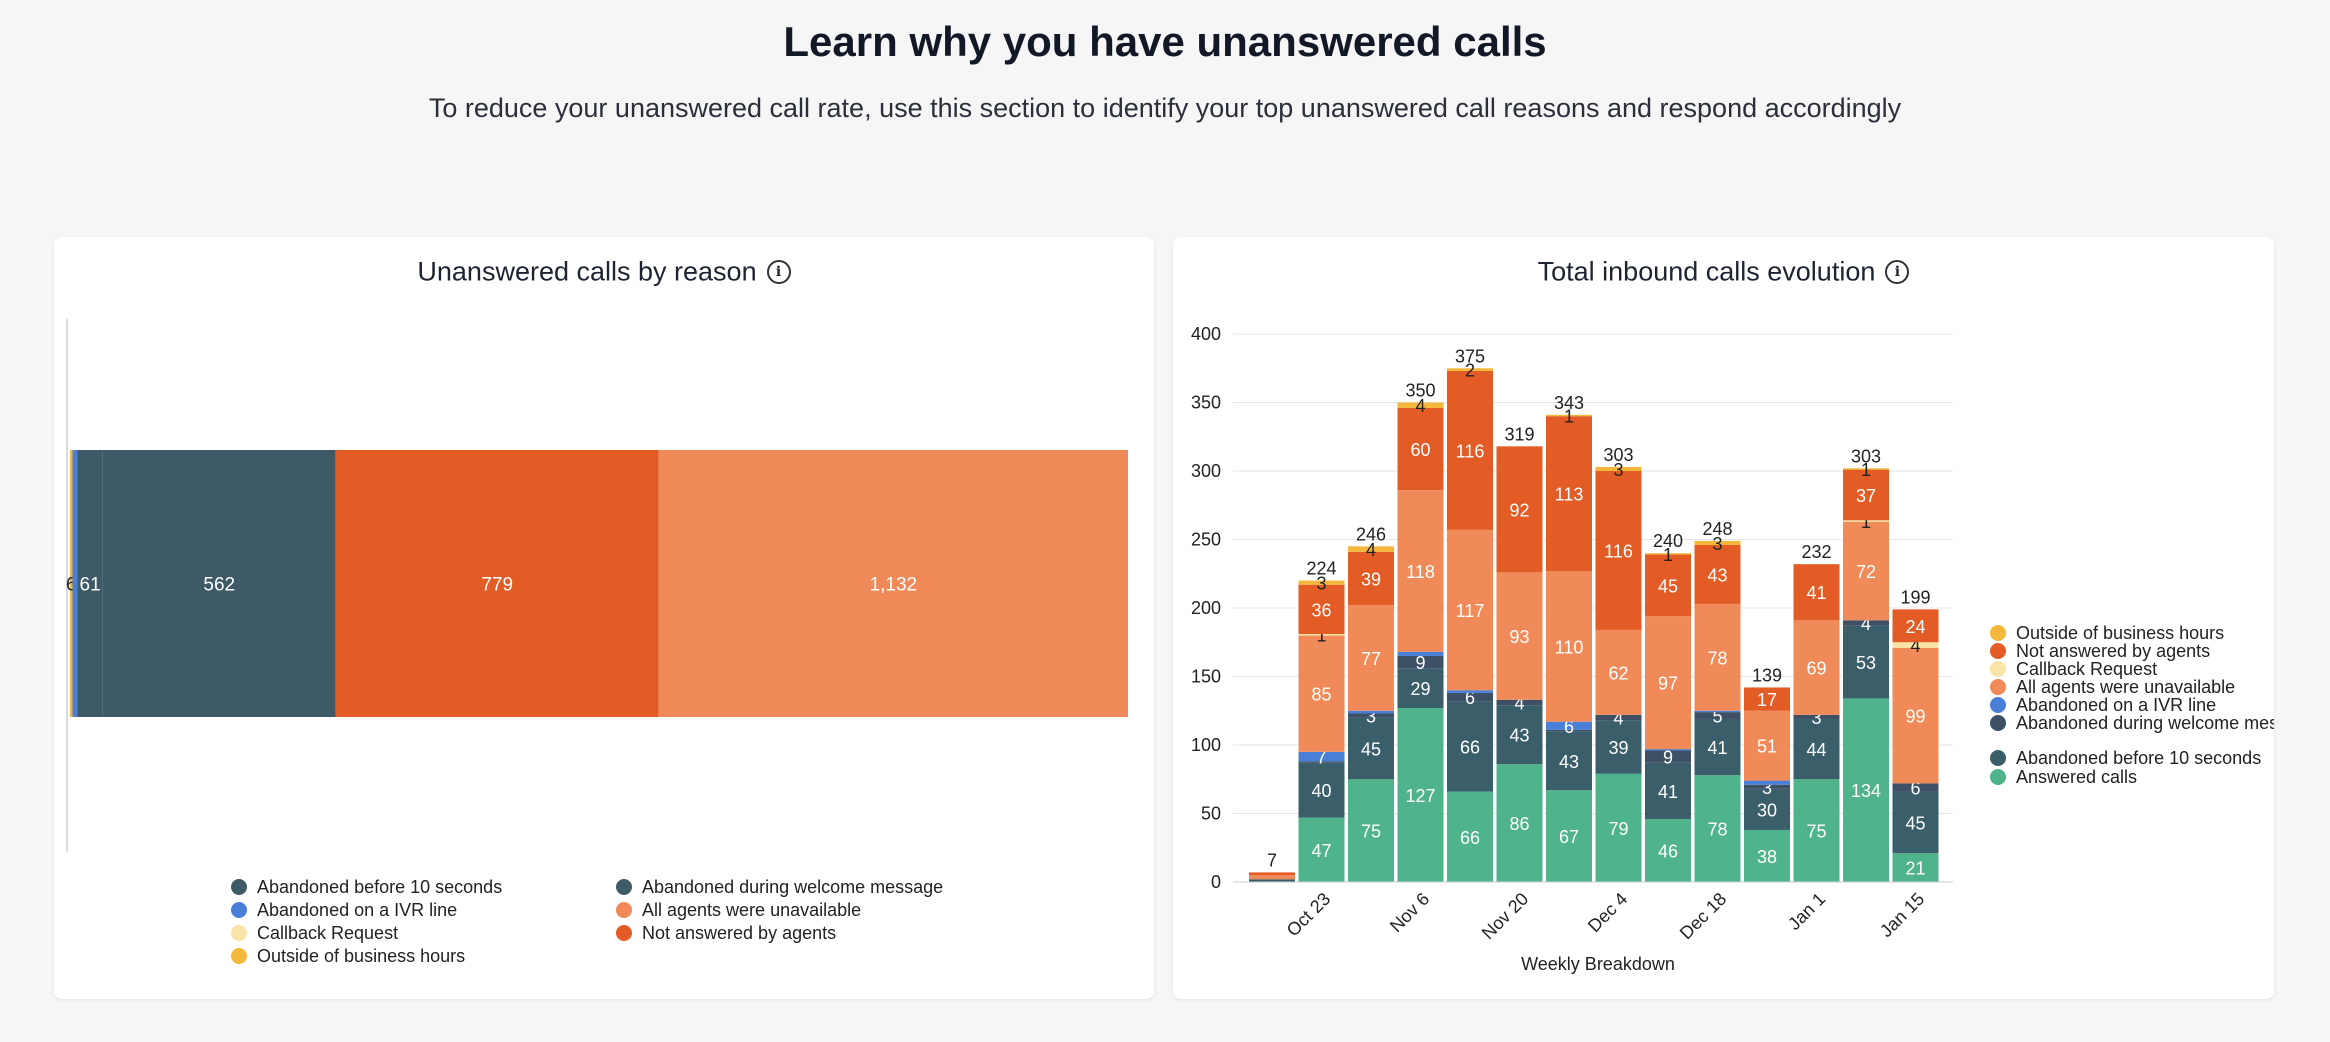 This screenshot has height=1042, width=2330. I want to click on legend-label: Answered calls, so click(2076, 777).